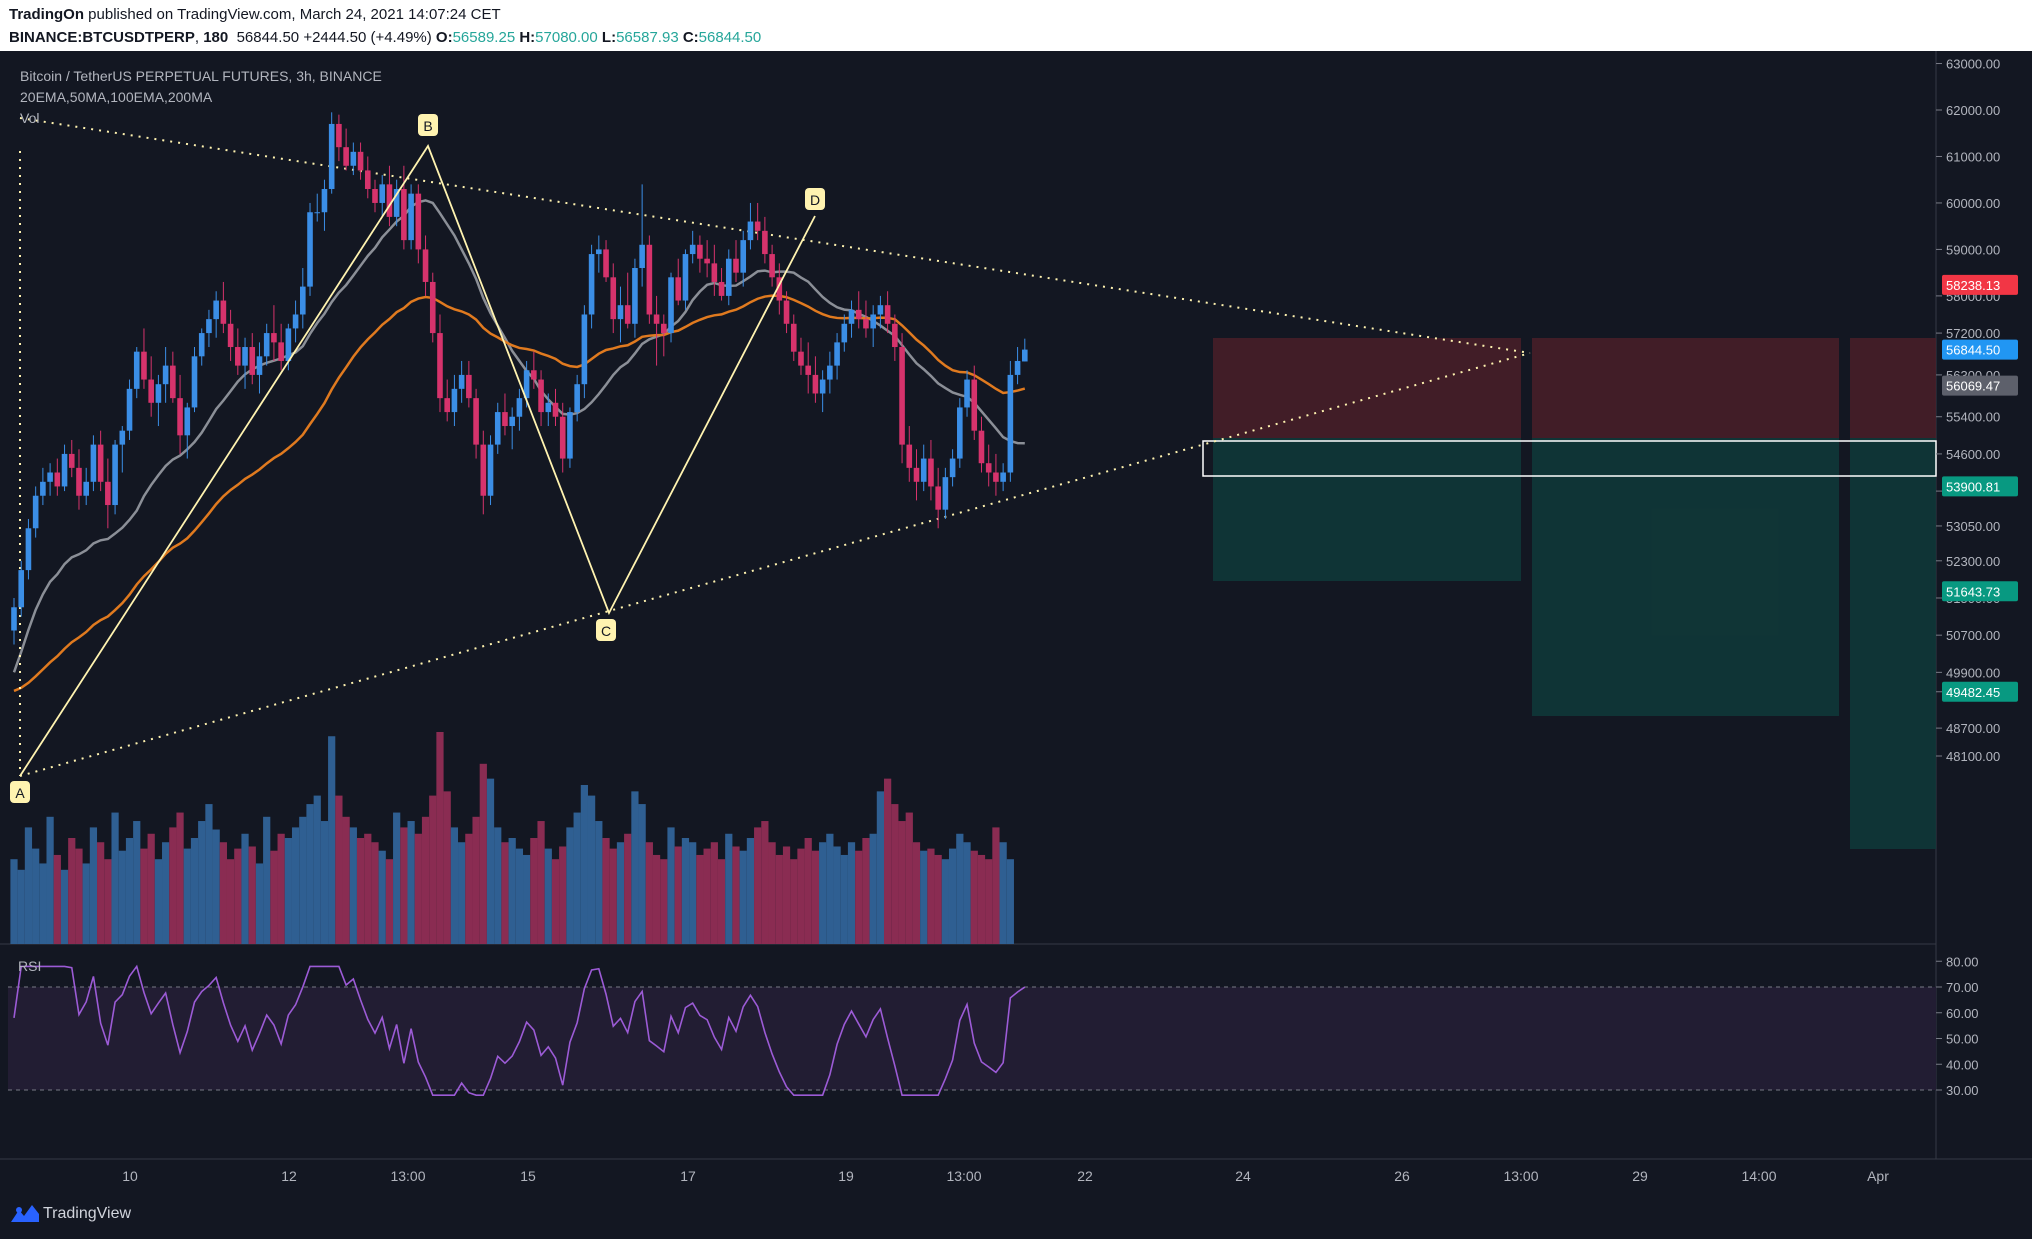 This screenshot has width=2032, height=1239. What do you see at coordinates (1973, 692) in the screenshot?
I see `price-label: 49482.45` at bounding box center [1973, 692].